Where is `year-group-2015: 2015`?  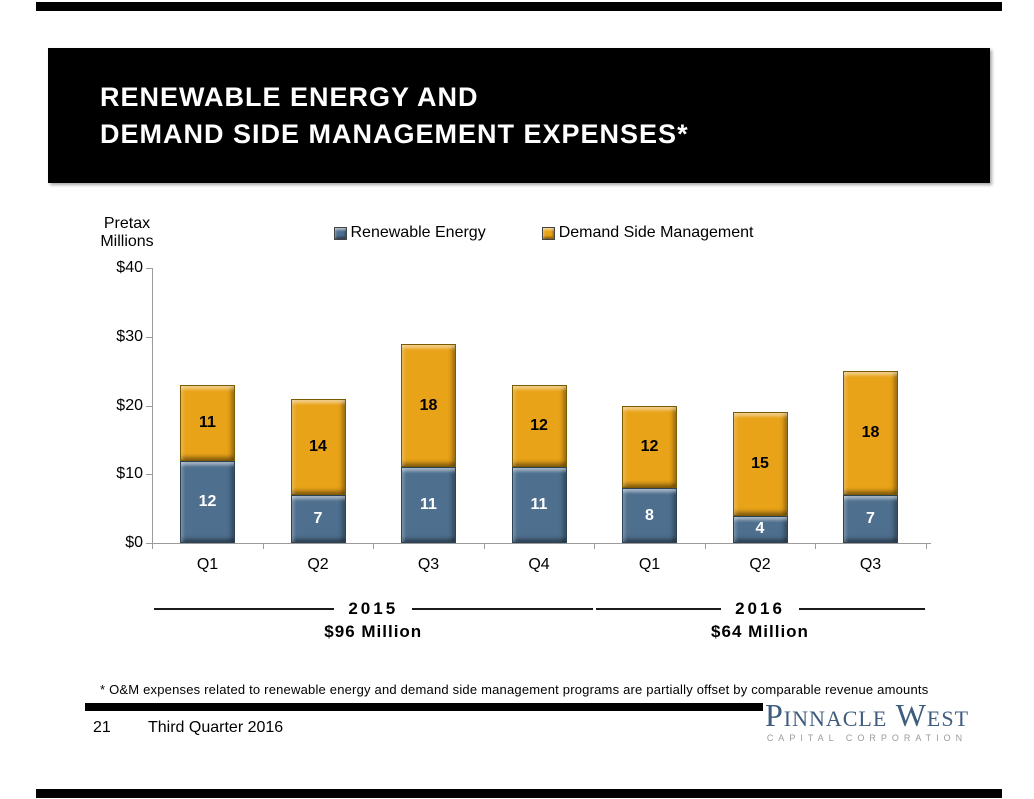 year-group-2015: 2015 is located at coordinates (373, 608).